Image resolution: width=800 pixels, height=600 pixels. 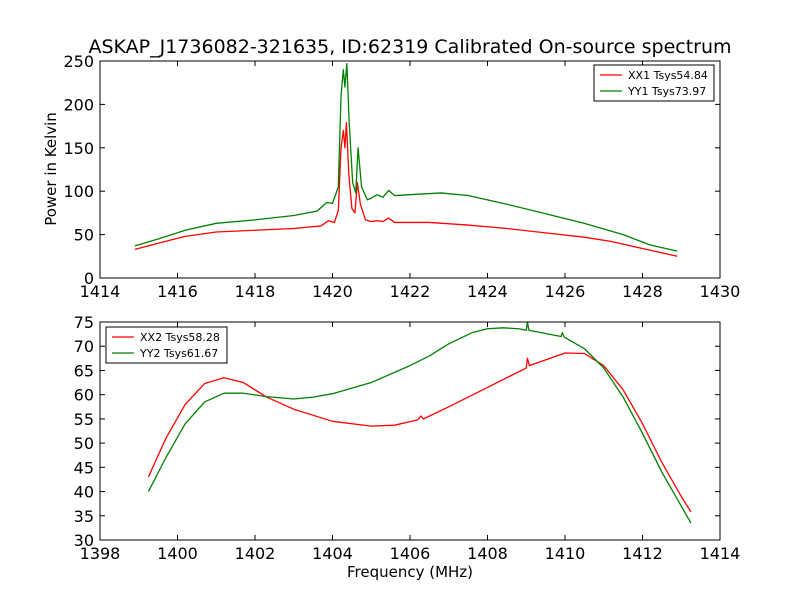 What do you see at coordinates (668, 75) in the screenshot?
I see `legend-entry-1: XX1 Tsys54.84` at bounding box center [668, 75].